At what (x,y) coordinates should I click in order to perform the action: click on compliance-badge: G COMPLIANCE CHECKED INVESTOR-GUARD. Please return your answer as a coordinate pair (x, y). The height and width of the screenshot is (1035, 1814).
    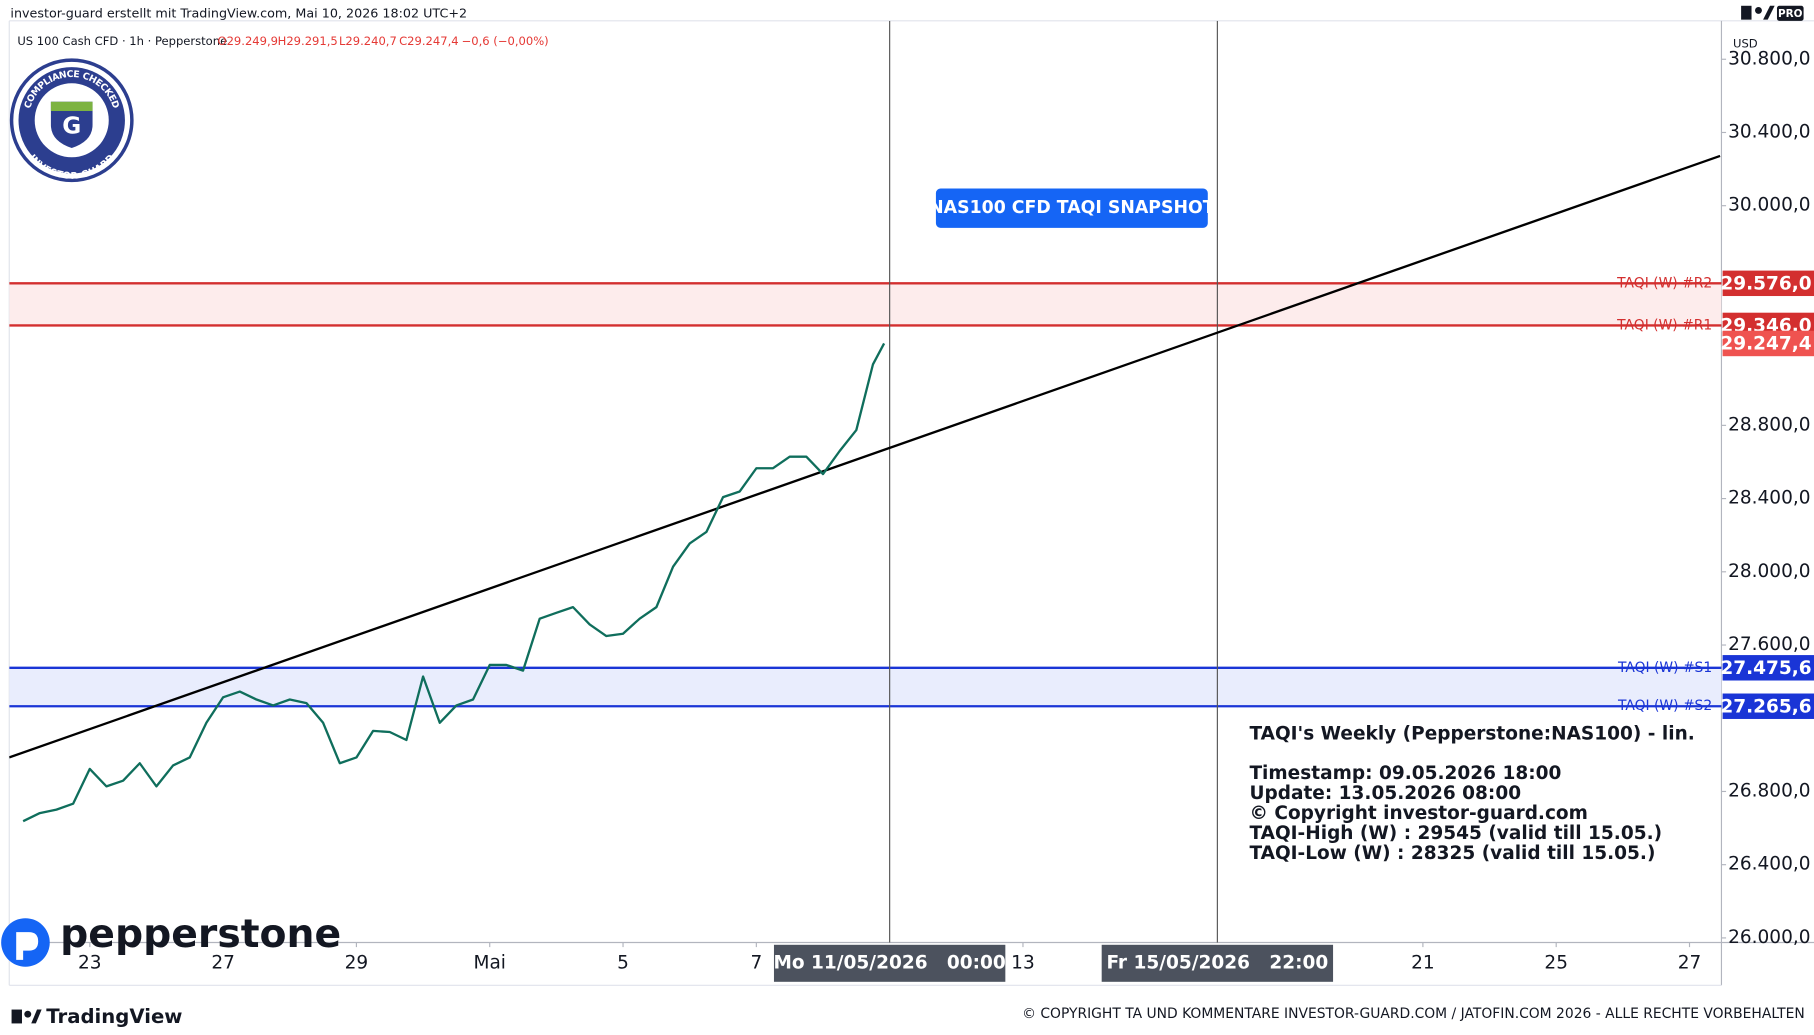
    Looking at the image, I should click on (71, 120).